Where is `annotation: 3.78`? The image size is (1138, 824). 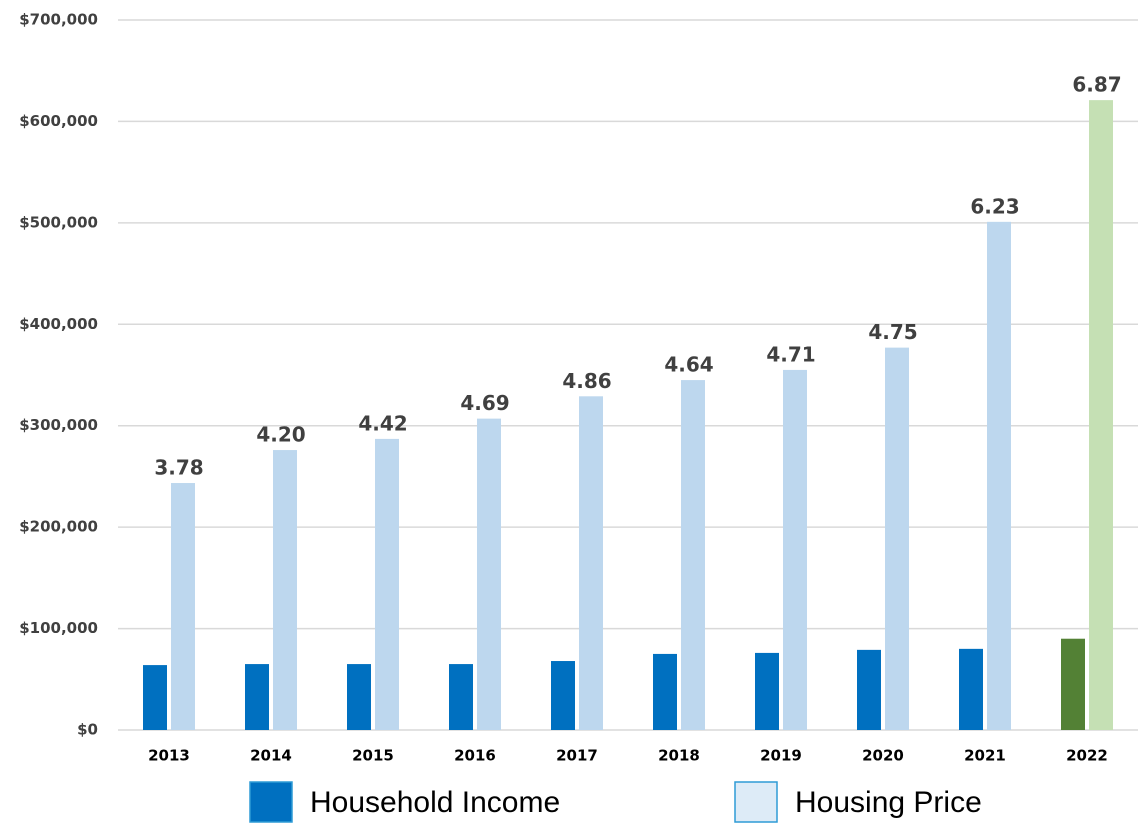 annotation: 3.78 is located at coordinates (178, 468).